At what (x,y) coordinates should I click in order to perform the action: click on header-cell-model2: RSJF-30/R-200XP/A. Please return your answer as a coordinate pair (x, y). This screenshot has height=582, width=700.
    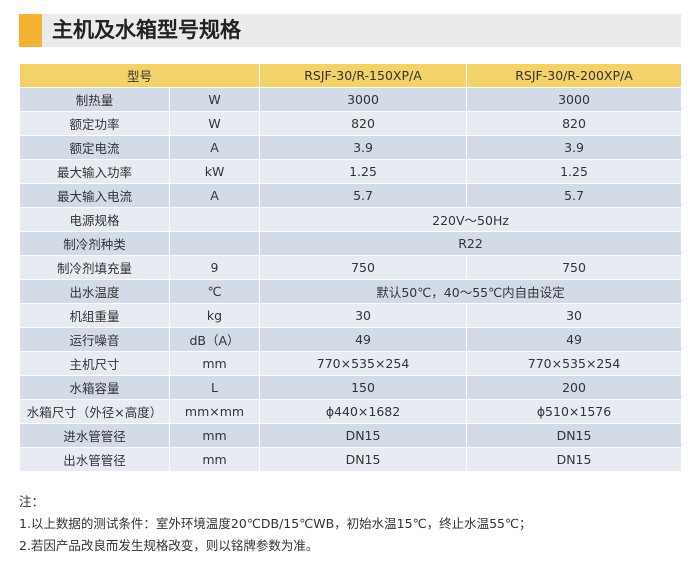
    Looking at the image, I should click on (574, 75).